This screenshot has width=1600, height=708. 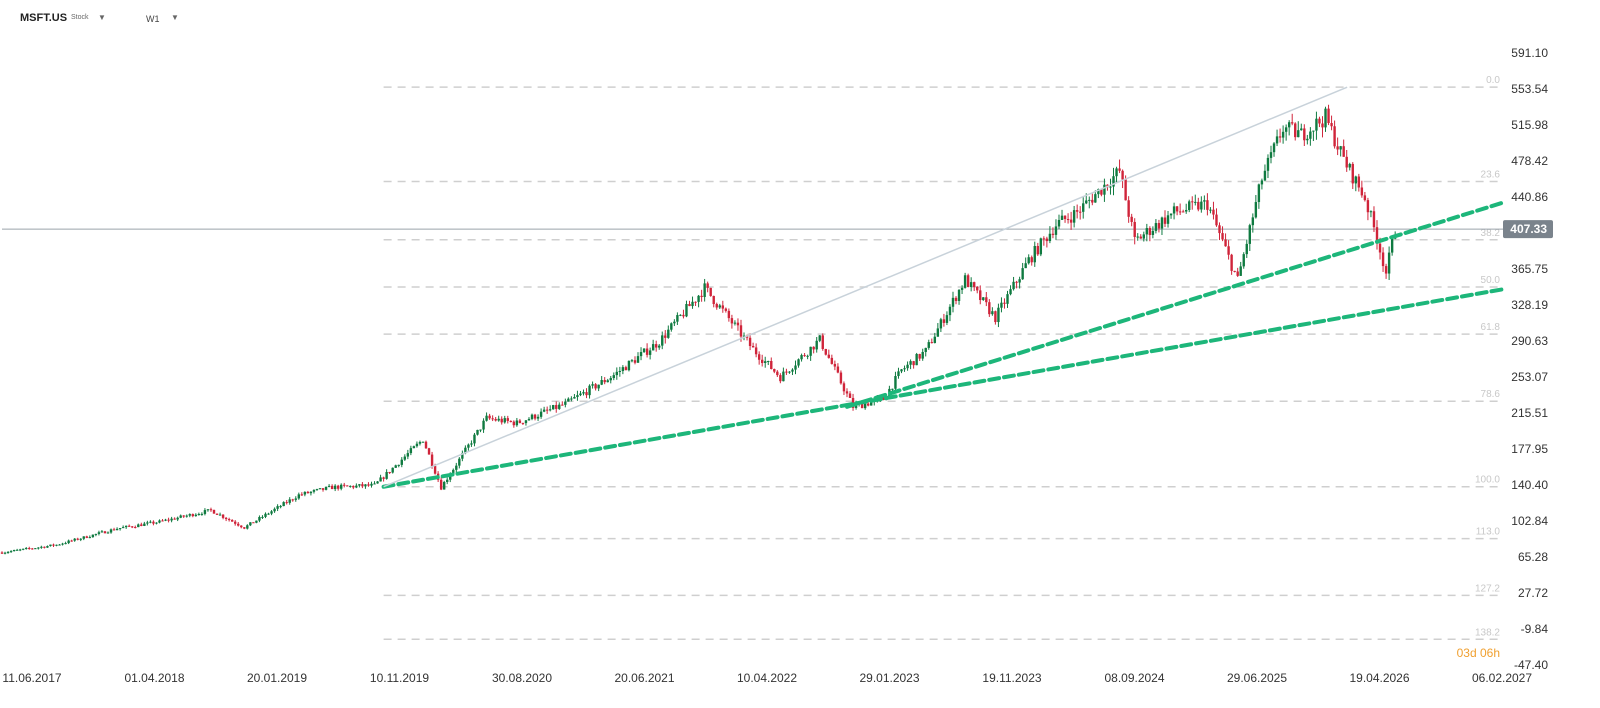 What do you see at coordinates (1491, 327) in the screenshot?
I see `fib-level-label: 61.8` at bounding box center [1491, 327].